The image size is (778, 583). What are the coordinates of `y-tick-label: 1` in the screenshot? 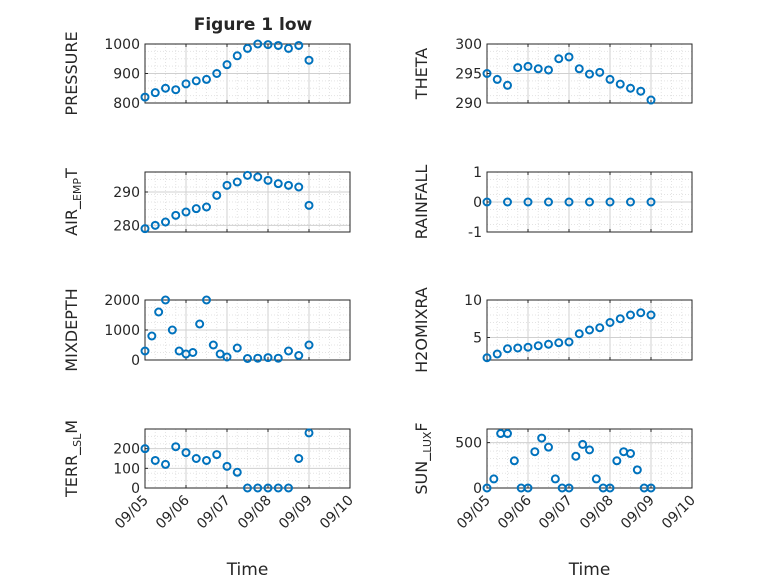 It's located at (477, 173).